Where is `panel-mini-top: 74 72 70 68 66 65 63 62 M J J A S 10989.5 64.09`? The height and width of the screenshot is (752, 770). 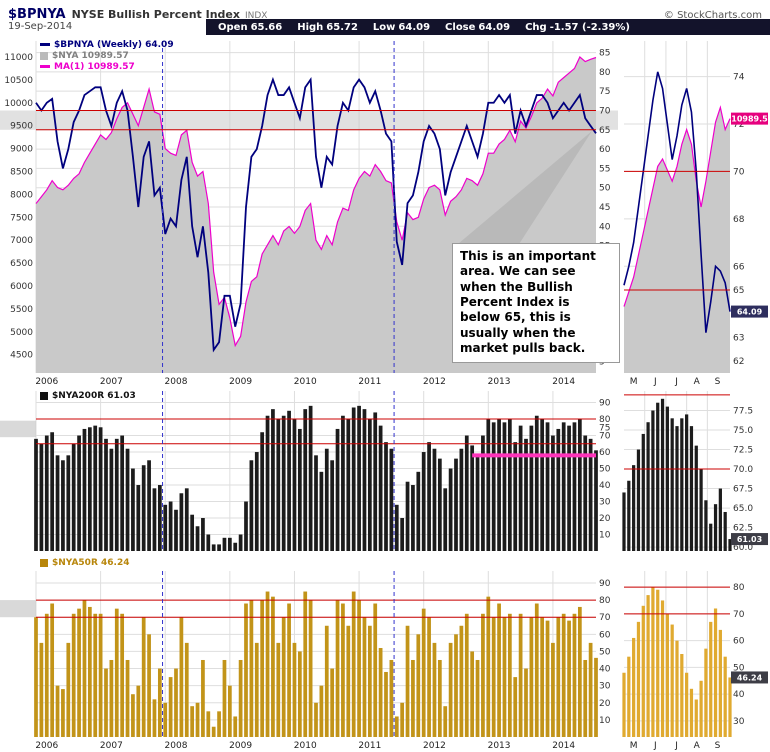 panel-mini-top: 74 72 70 68 66 65 63 62 M J J A S 10989.5 64.09 is located at coordinates (694, 211).